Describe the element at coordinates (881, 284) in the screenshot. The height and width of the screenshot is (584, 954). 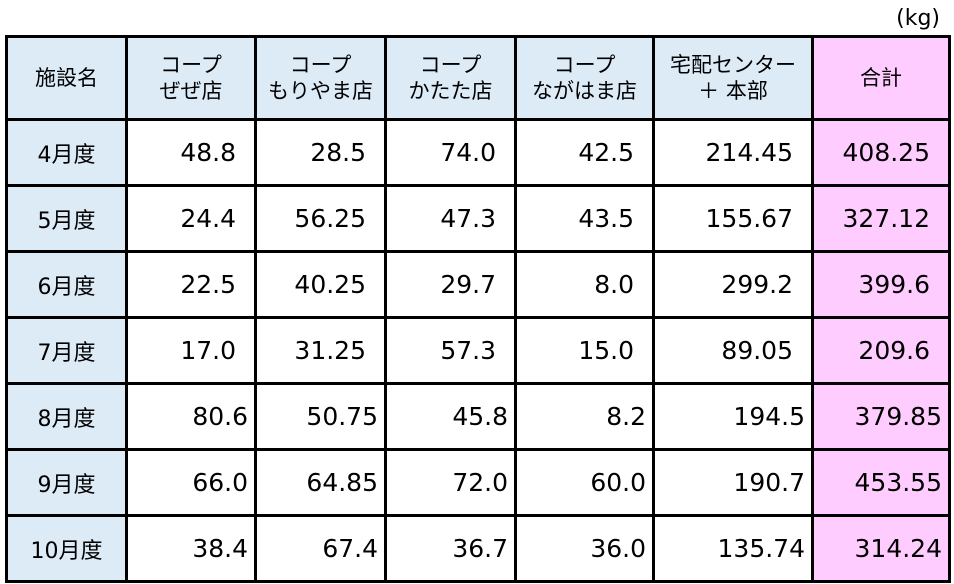
I see `total-cell: 399.6` at that location.